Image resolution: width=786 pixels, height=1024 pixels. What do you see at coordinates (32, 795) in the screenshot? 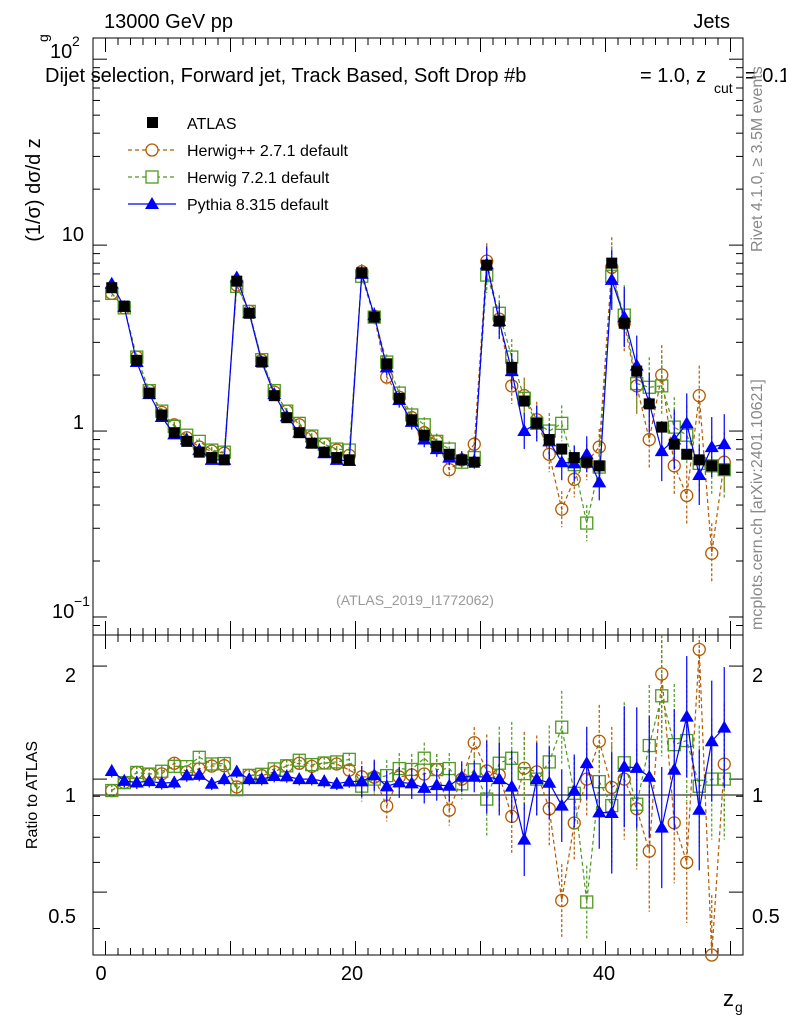
I see `y-axis-label-ratio: Ratio to ATLAS` at bounding box center [32, 795].